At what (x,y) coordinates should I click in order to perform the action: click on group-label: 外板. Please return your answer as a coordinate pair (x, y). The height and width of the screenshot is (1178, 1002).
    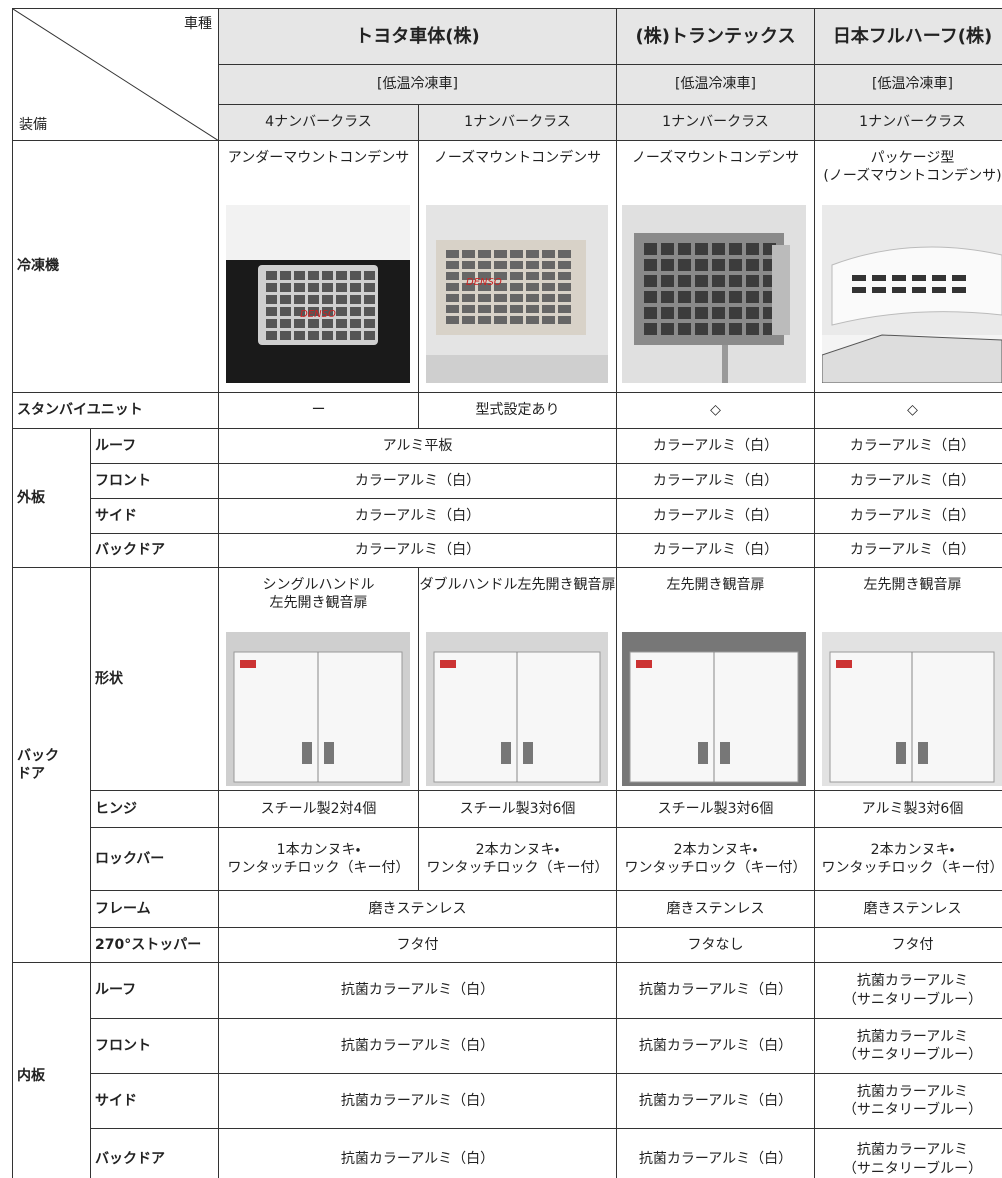
    Looking at the image, I should click on (51, 498).